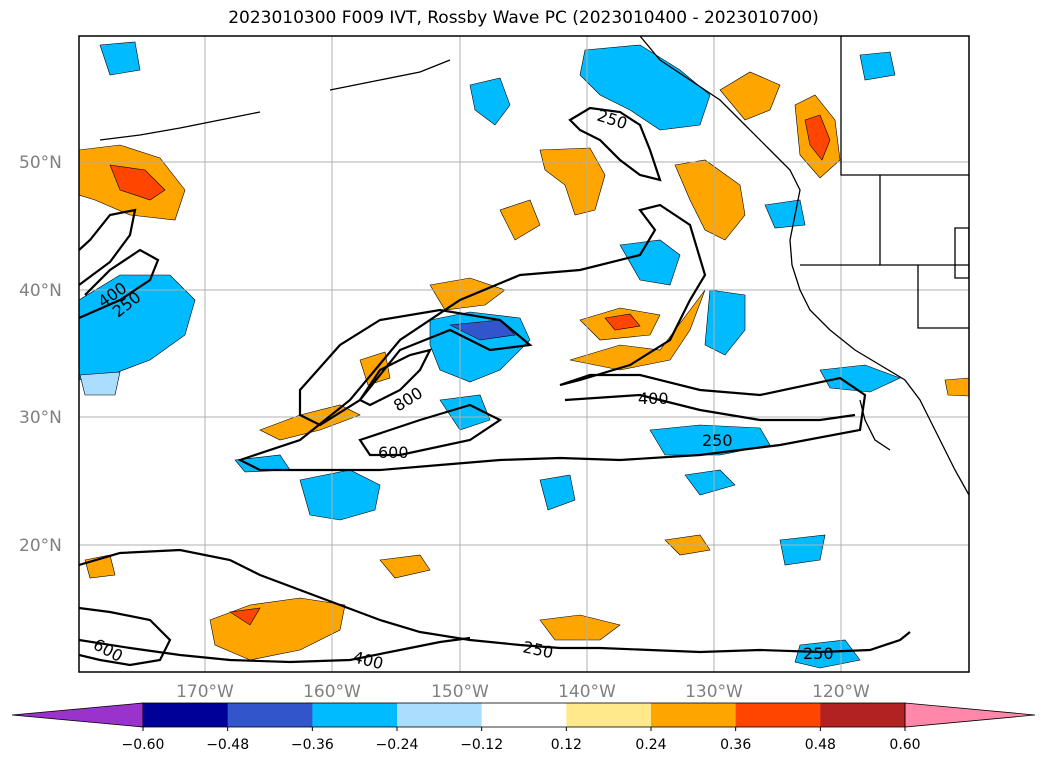 This screenshot has width=1047, height=765. I want to click on colorbar-tick-label: 0.24, so click(650, 745).